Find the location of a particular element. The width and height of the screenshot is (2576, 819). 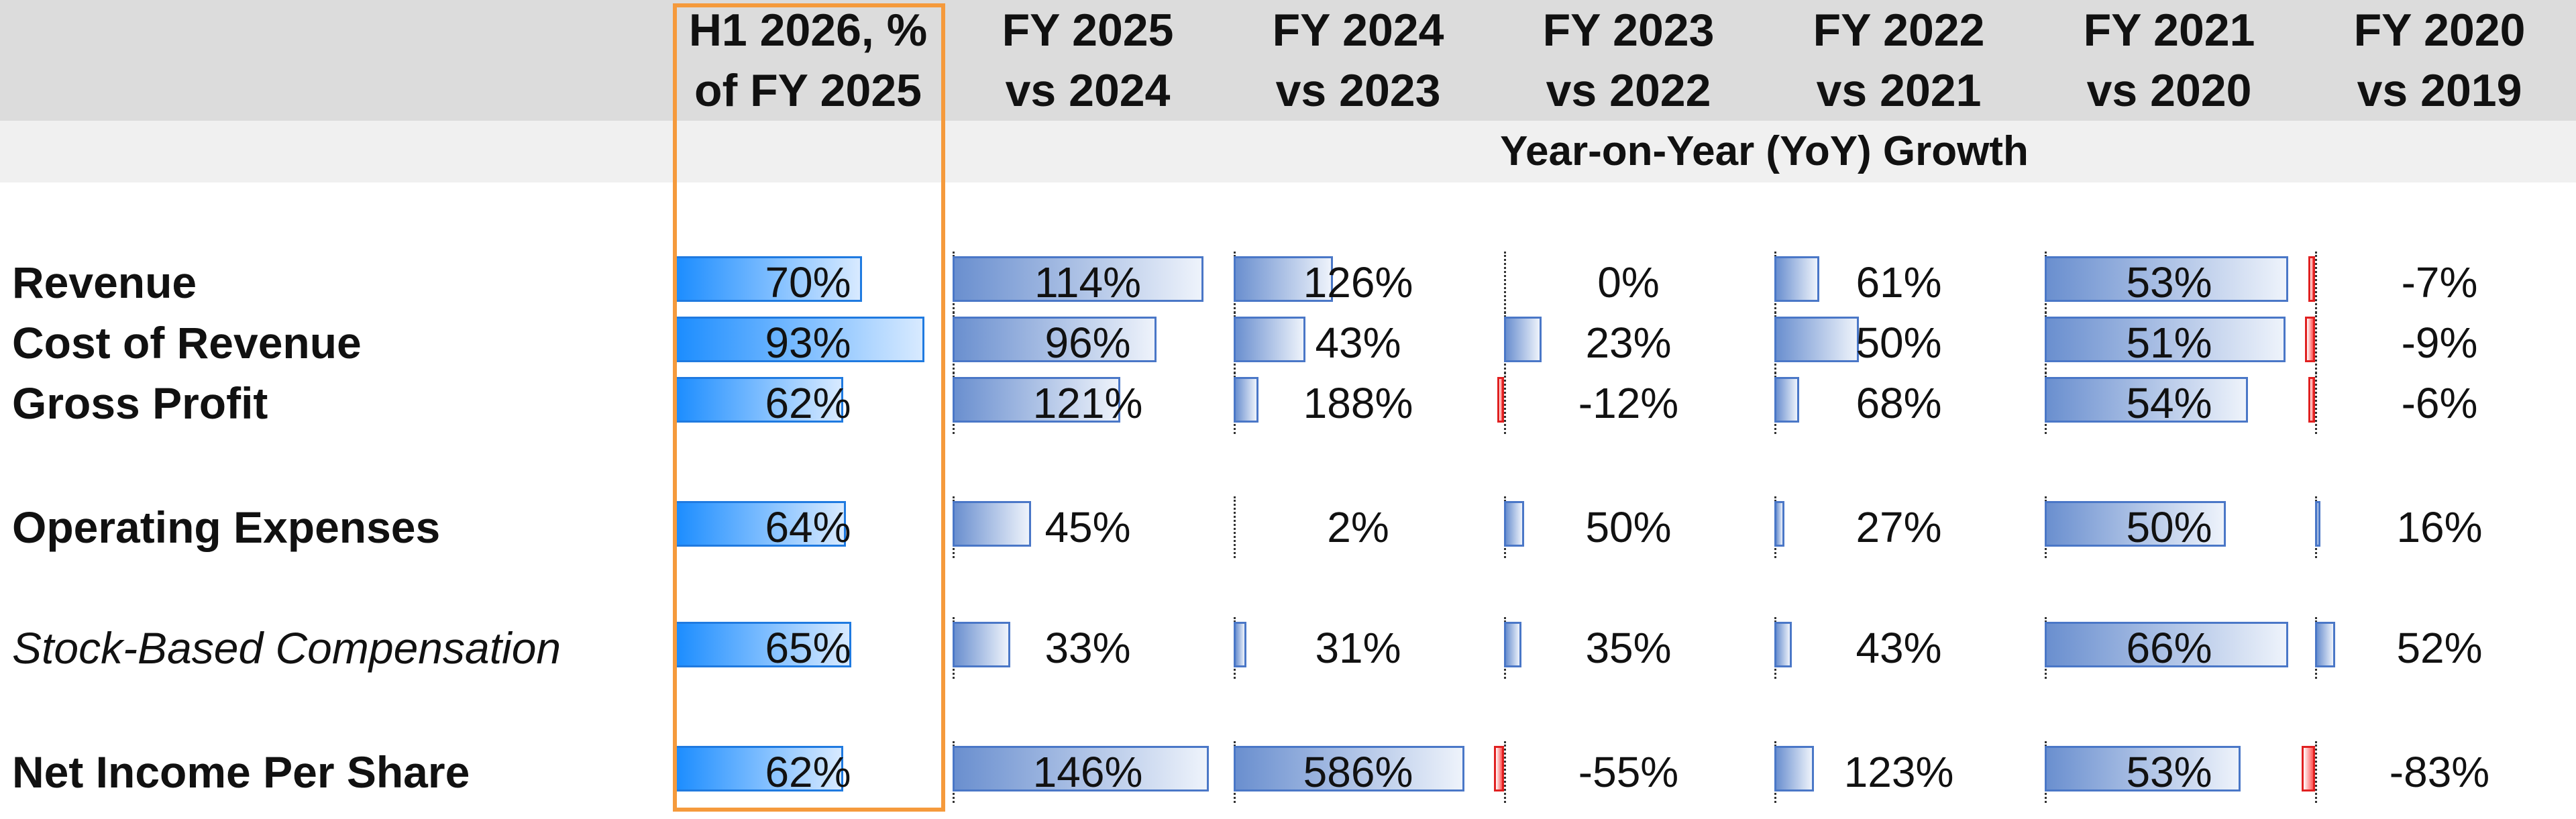

column-header-fy2023: FY 2023 vs 2022 is located at coordinates (1628, 61).